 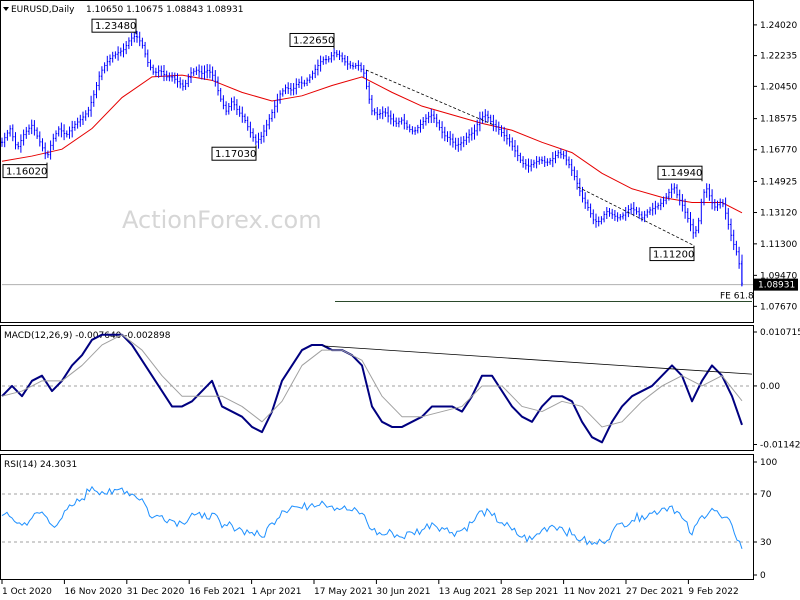 I want to click on y-tick-label: 1.22235, so click(x=778, y=57).